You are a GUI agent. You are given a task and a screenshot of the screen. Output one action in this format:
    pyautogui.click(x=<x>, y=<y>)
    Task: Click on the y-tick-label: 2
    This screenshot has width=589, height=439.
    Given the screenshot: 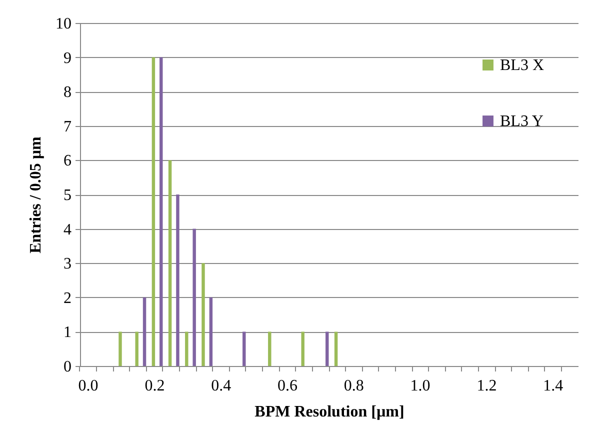 What is the action you would take?
    pyautogui.click(x=68, y=298)
    